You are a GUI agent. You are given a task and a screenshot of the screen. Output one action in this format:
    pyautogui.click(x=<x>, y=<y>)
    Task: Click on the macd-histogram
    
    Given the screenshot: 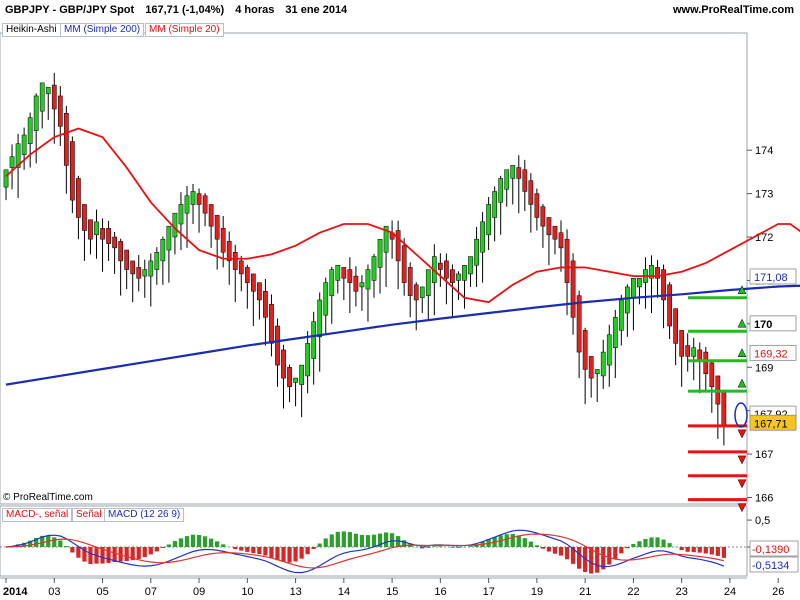 What is the action you would take?
    pyautogui.click(x=367, y=552)
    